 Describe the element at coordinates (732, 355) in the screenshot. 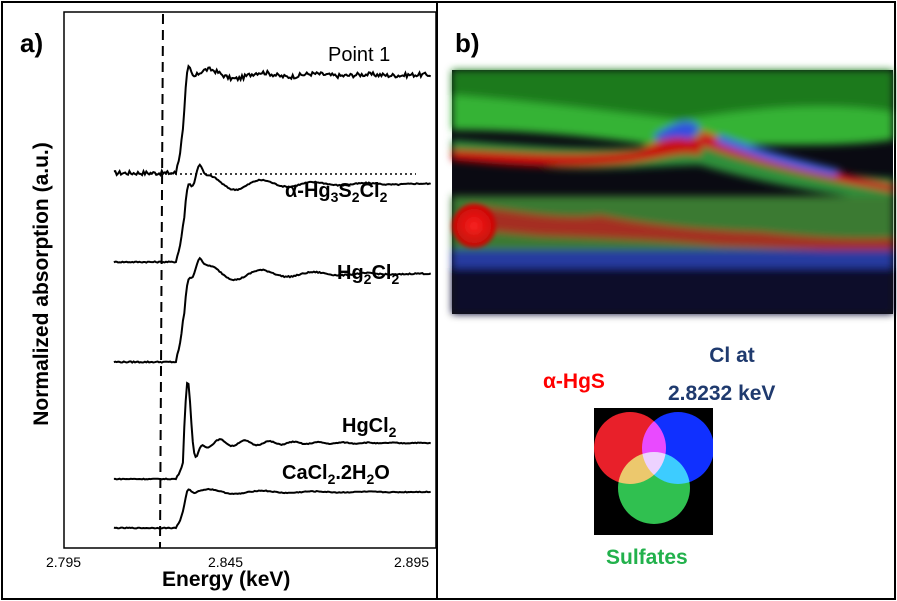

I see `legend-blue-label-line1: Cl at` at that location.